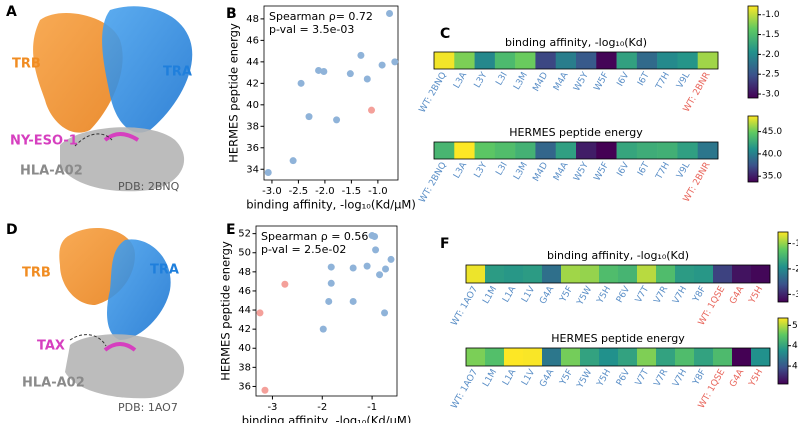  Describe the element at coordinates (699, 295) in the screenshot. I see `category-label: Y8F` at that location.